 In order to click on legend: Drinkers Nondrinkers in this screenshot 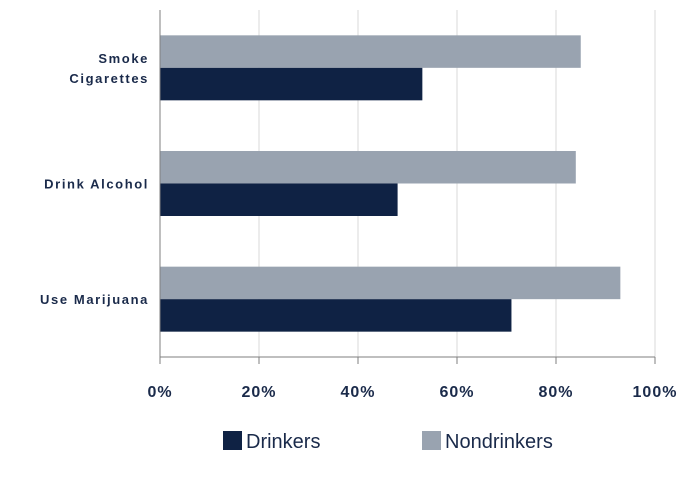, I will do `click(388, 442)`.